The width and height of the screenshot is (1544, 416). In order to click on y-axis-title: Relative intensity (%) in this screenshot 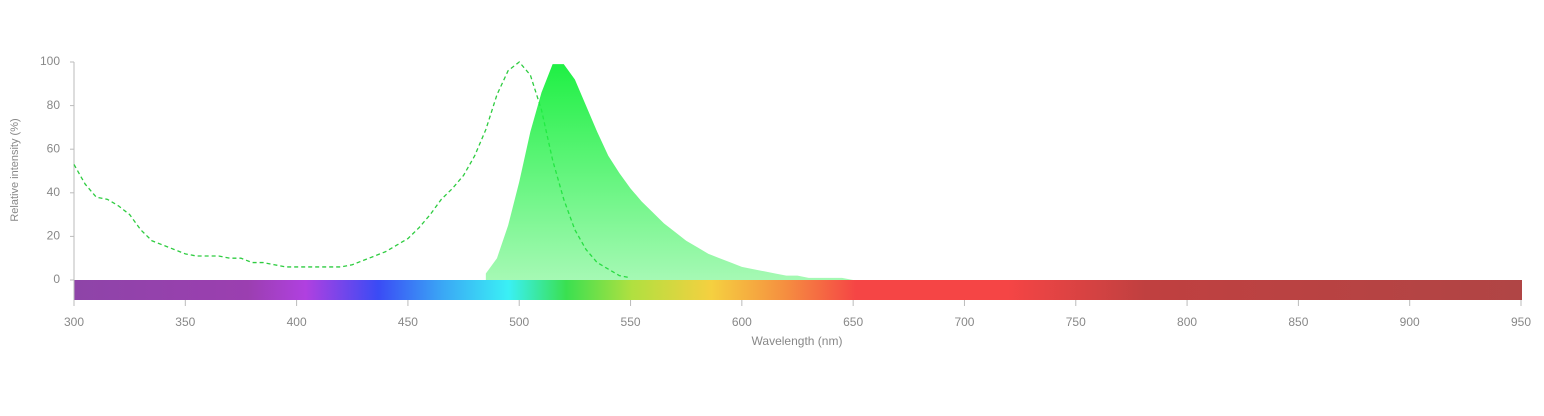, I will do `click(15, 169)`.